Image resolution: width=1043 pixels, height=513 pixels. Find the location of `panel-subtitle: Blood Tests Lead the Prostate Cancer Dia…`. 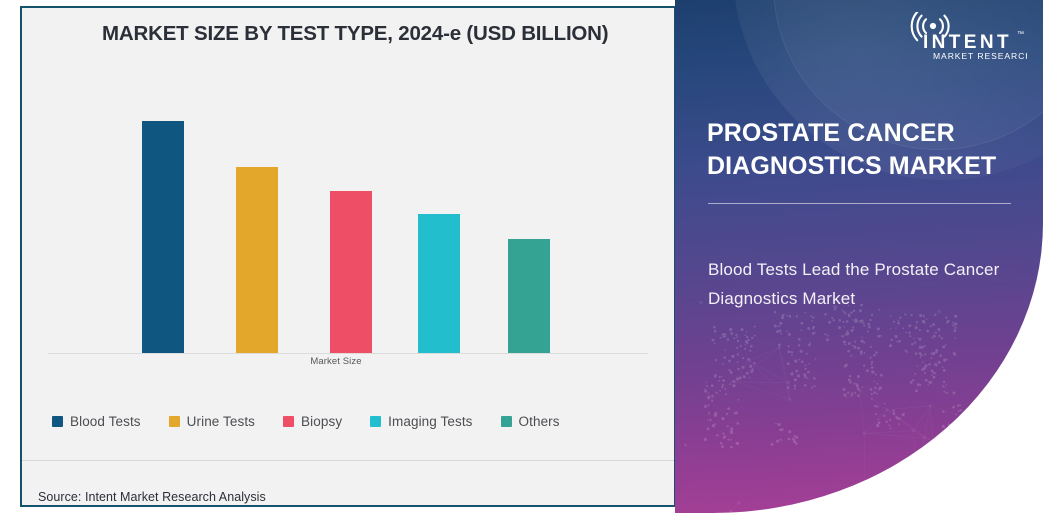

panel-subtitle: Blood Tests Lead the Prostate Cancer Dia… is located at coordinates (854, 284).